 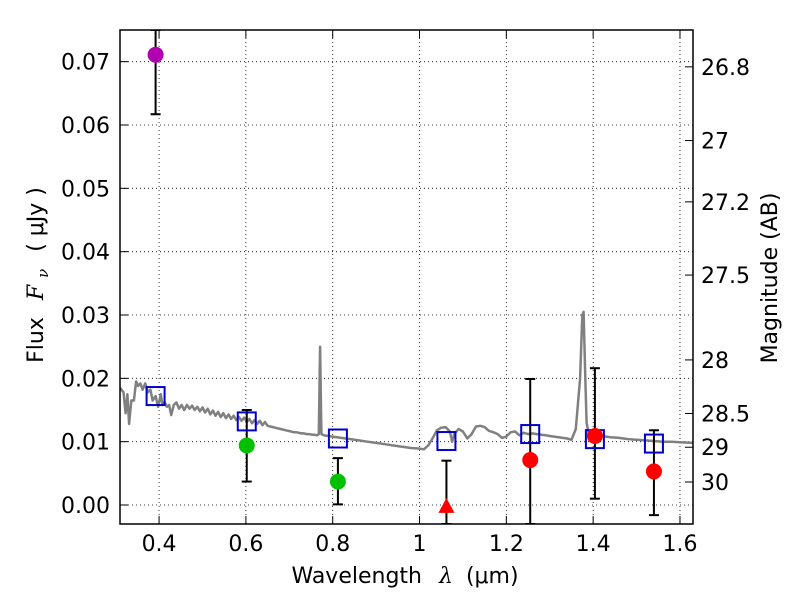 What do you see at coordinates (770, 278) in the screenshot?
I see `y2-axis-label: Magnitude (AB)` at bounding box center [770, 278].